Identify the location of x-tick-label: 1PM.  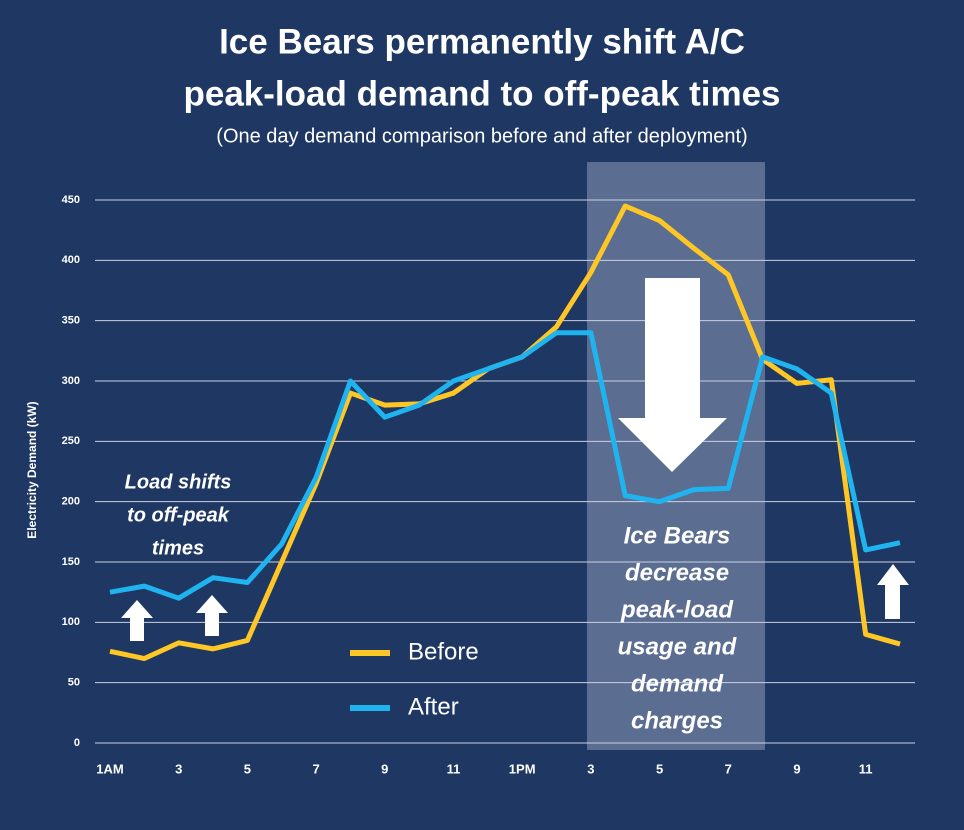
(522, 768).